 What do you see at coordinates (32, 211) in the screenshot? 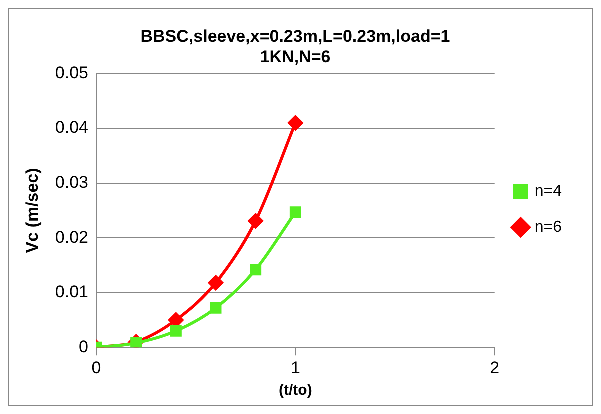
I see `y-axis-title: Vc (m/sec)` at bounding box center [32, 211].